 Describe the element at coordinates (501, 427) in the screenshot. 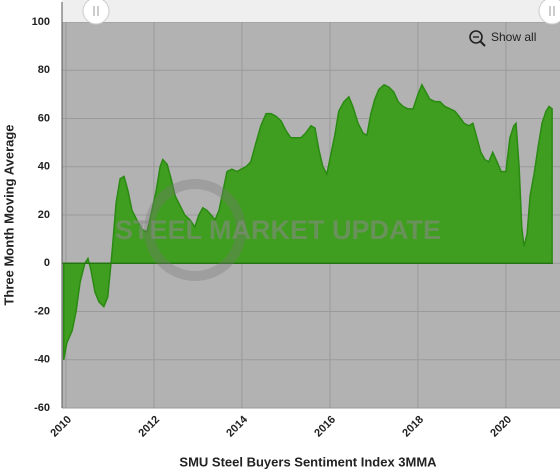

I see `x-tick-label: 2020` at that location.